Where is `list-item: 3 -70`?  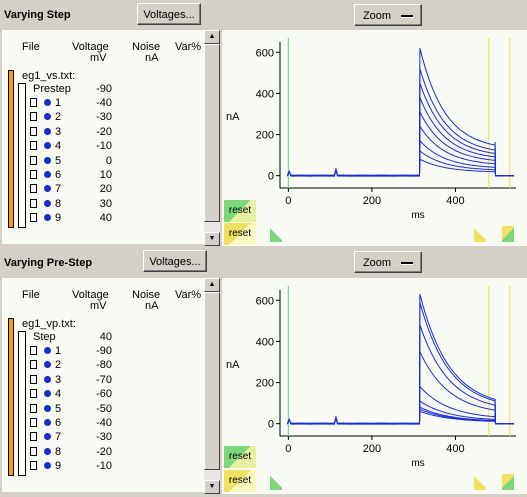
list-item: 3 -70 is located at coordinates (102, 380).